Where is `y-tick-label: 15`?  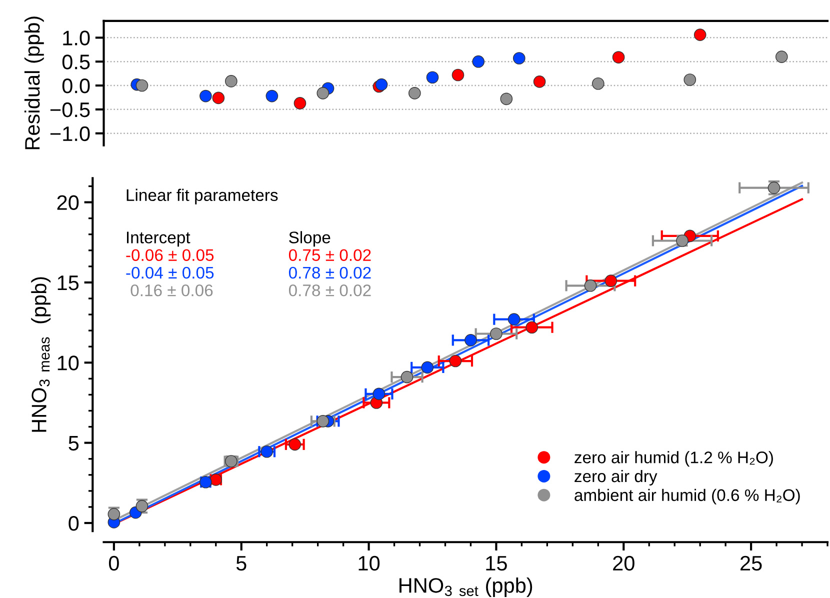
y-tick-label: 15 is located at coordinates (68, 283).